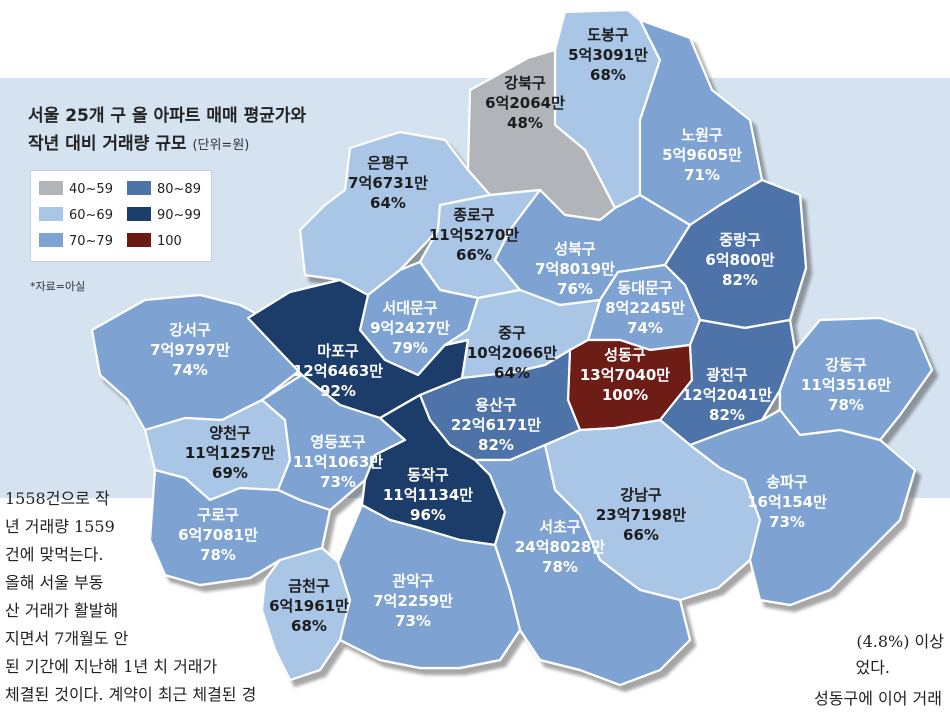 The image size is (950, 719). Describe the element at coordinates (413, 601) in the screenshot. I see `district-label-gwanak: 관악구 7억2259만 73%` at that location.